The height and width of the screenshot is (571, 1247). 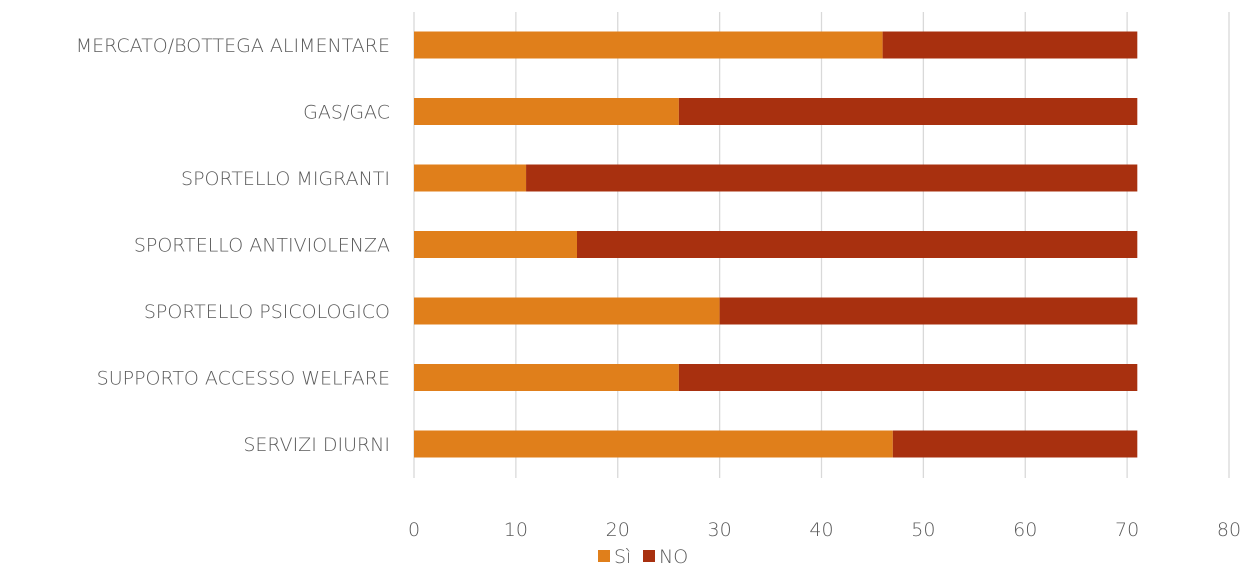 I want to click on x-tick-label: 40, so click(x=821, y=530).